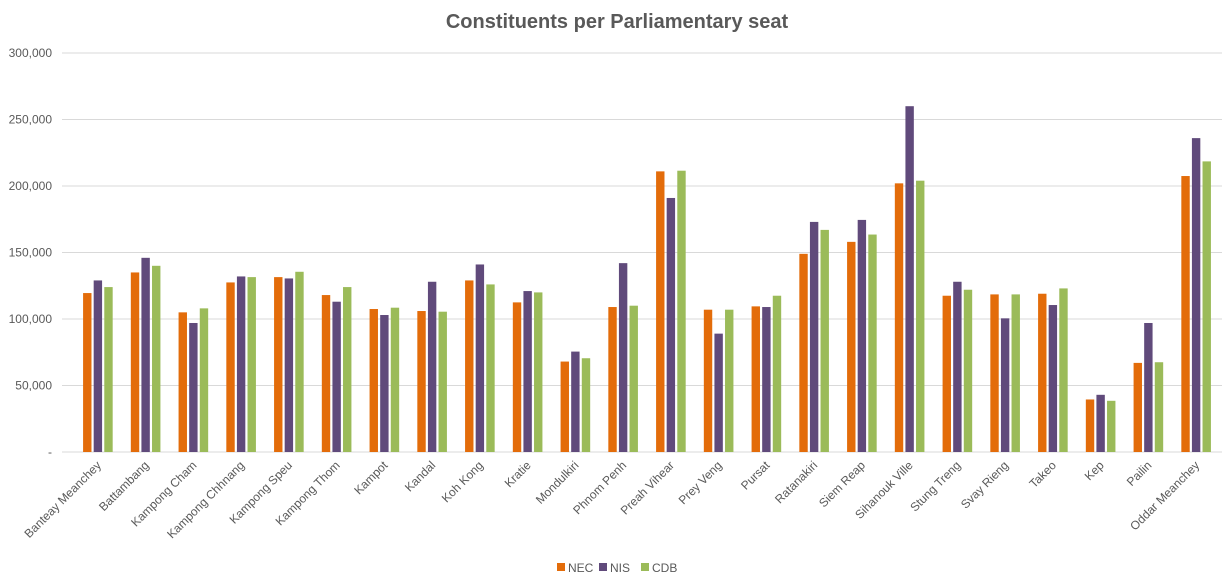 The width and height of the screenshot is (1225, 575). I want to click on bar-nec-banteay-meanchey, so click(87, 372).